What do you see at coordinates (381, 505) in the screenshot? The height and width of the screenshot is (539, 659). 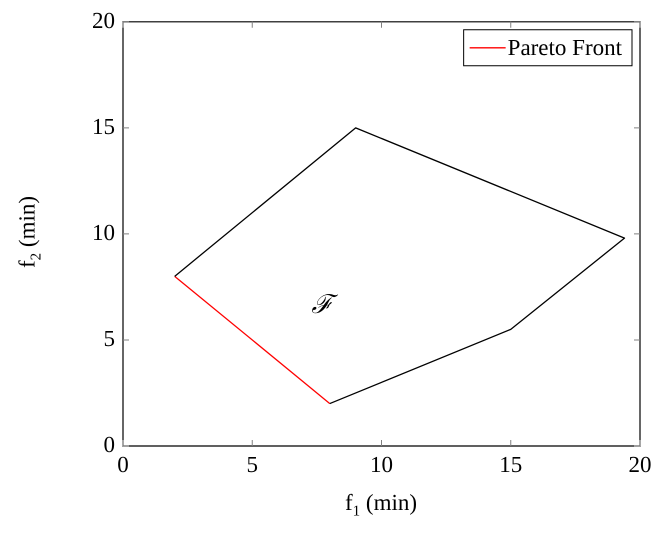 I see `x-axis-title: f$_{1}$ (min)` at bounding box center [381, 505].